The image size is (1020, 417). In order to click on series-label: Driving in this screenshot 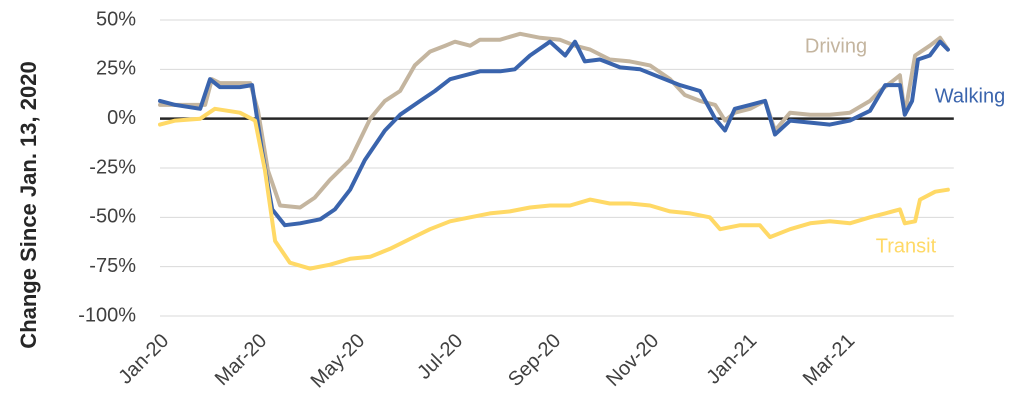, I will do `click(836, 46)`.